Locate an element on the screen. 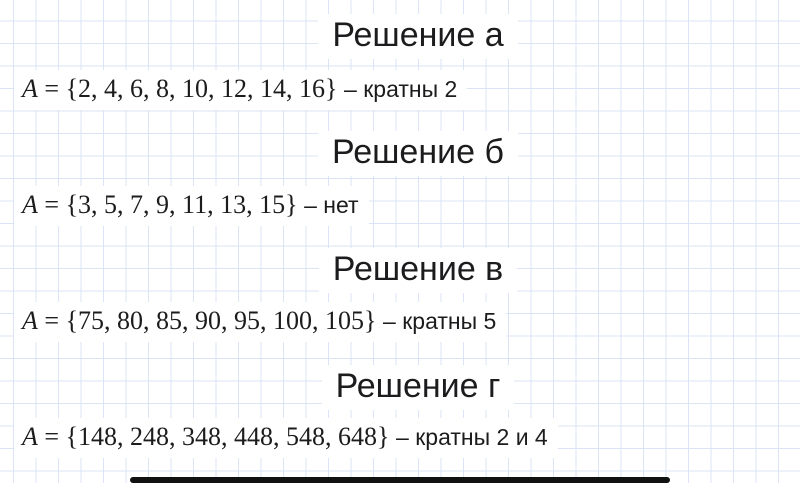  note-text: – кратны 5 is located at coordinates (440, 321).